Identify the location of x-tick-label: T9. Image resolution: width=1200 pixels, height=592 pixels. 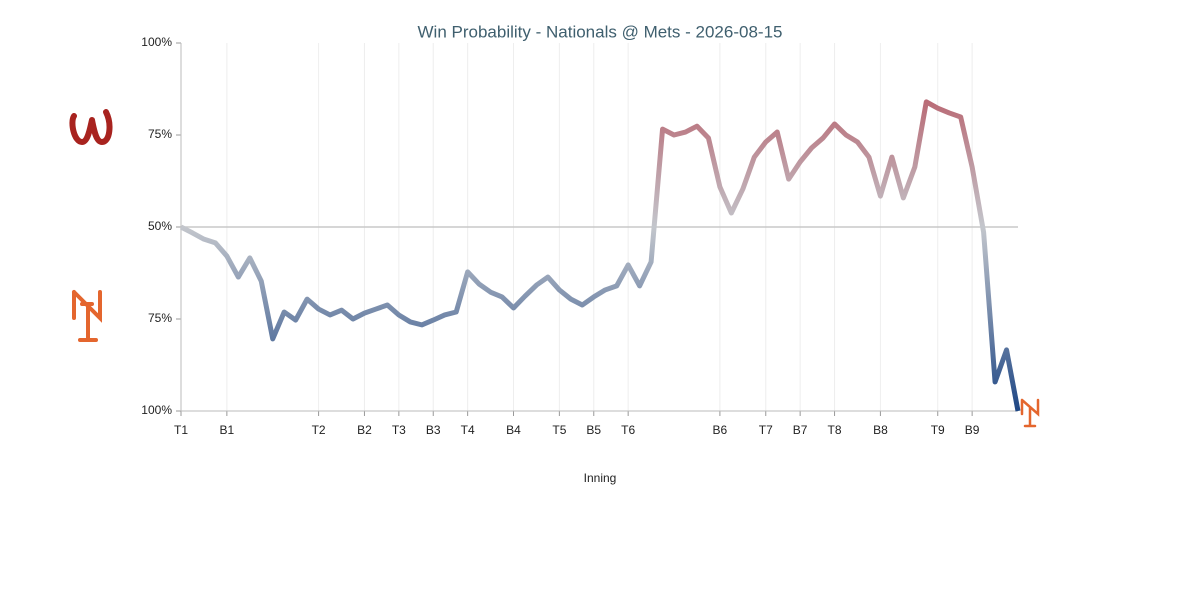
(938, 430).